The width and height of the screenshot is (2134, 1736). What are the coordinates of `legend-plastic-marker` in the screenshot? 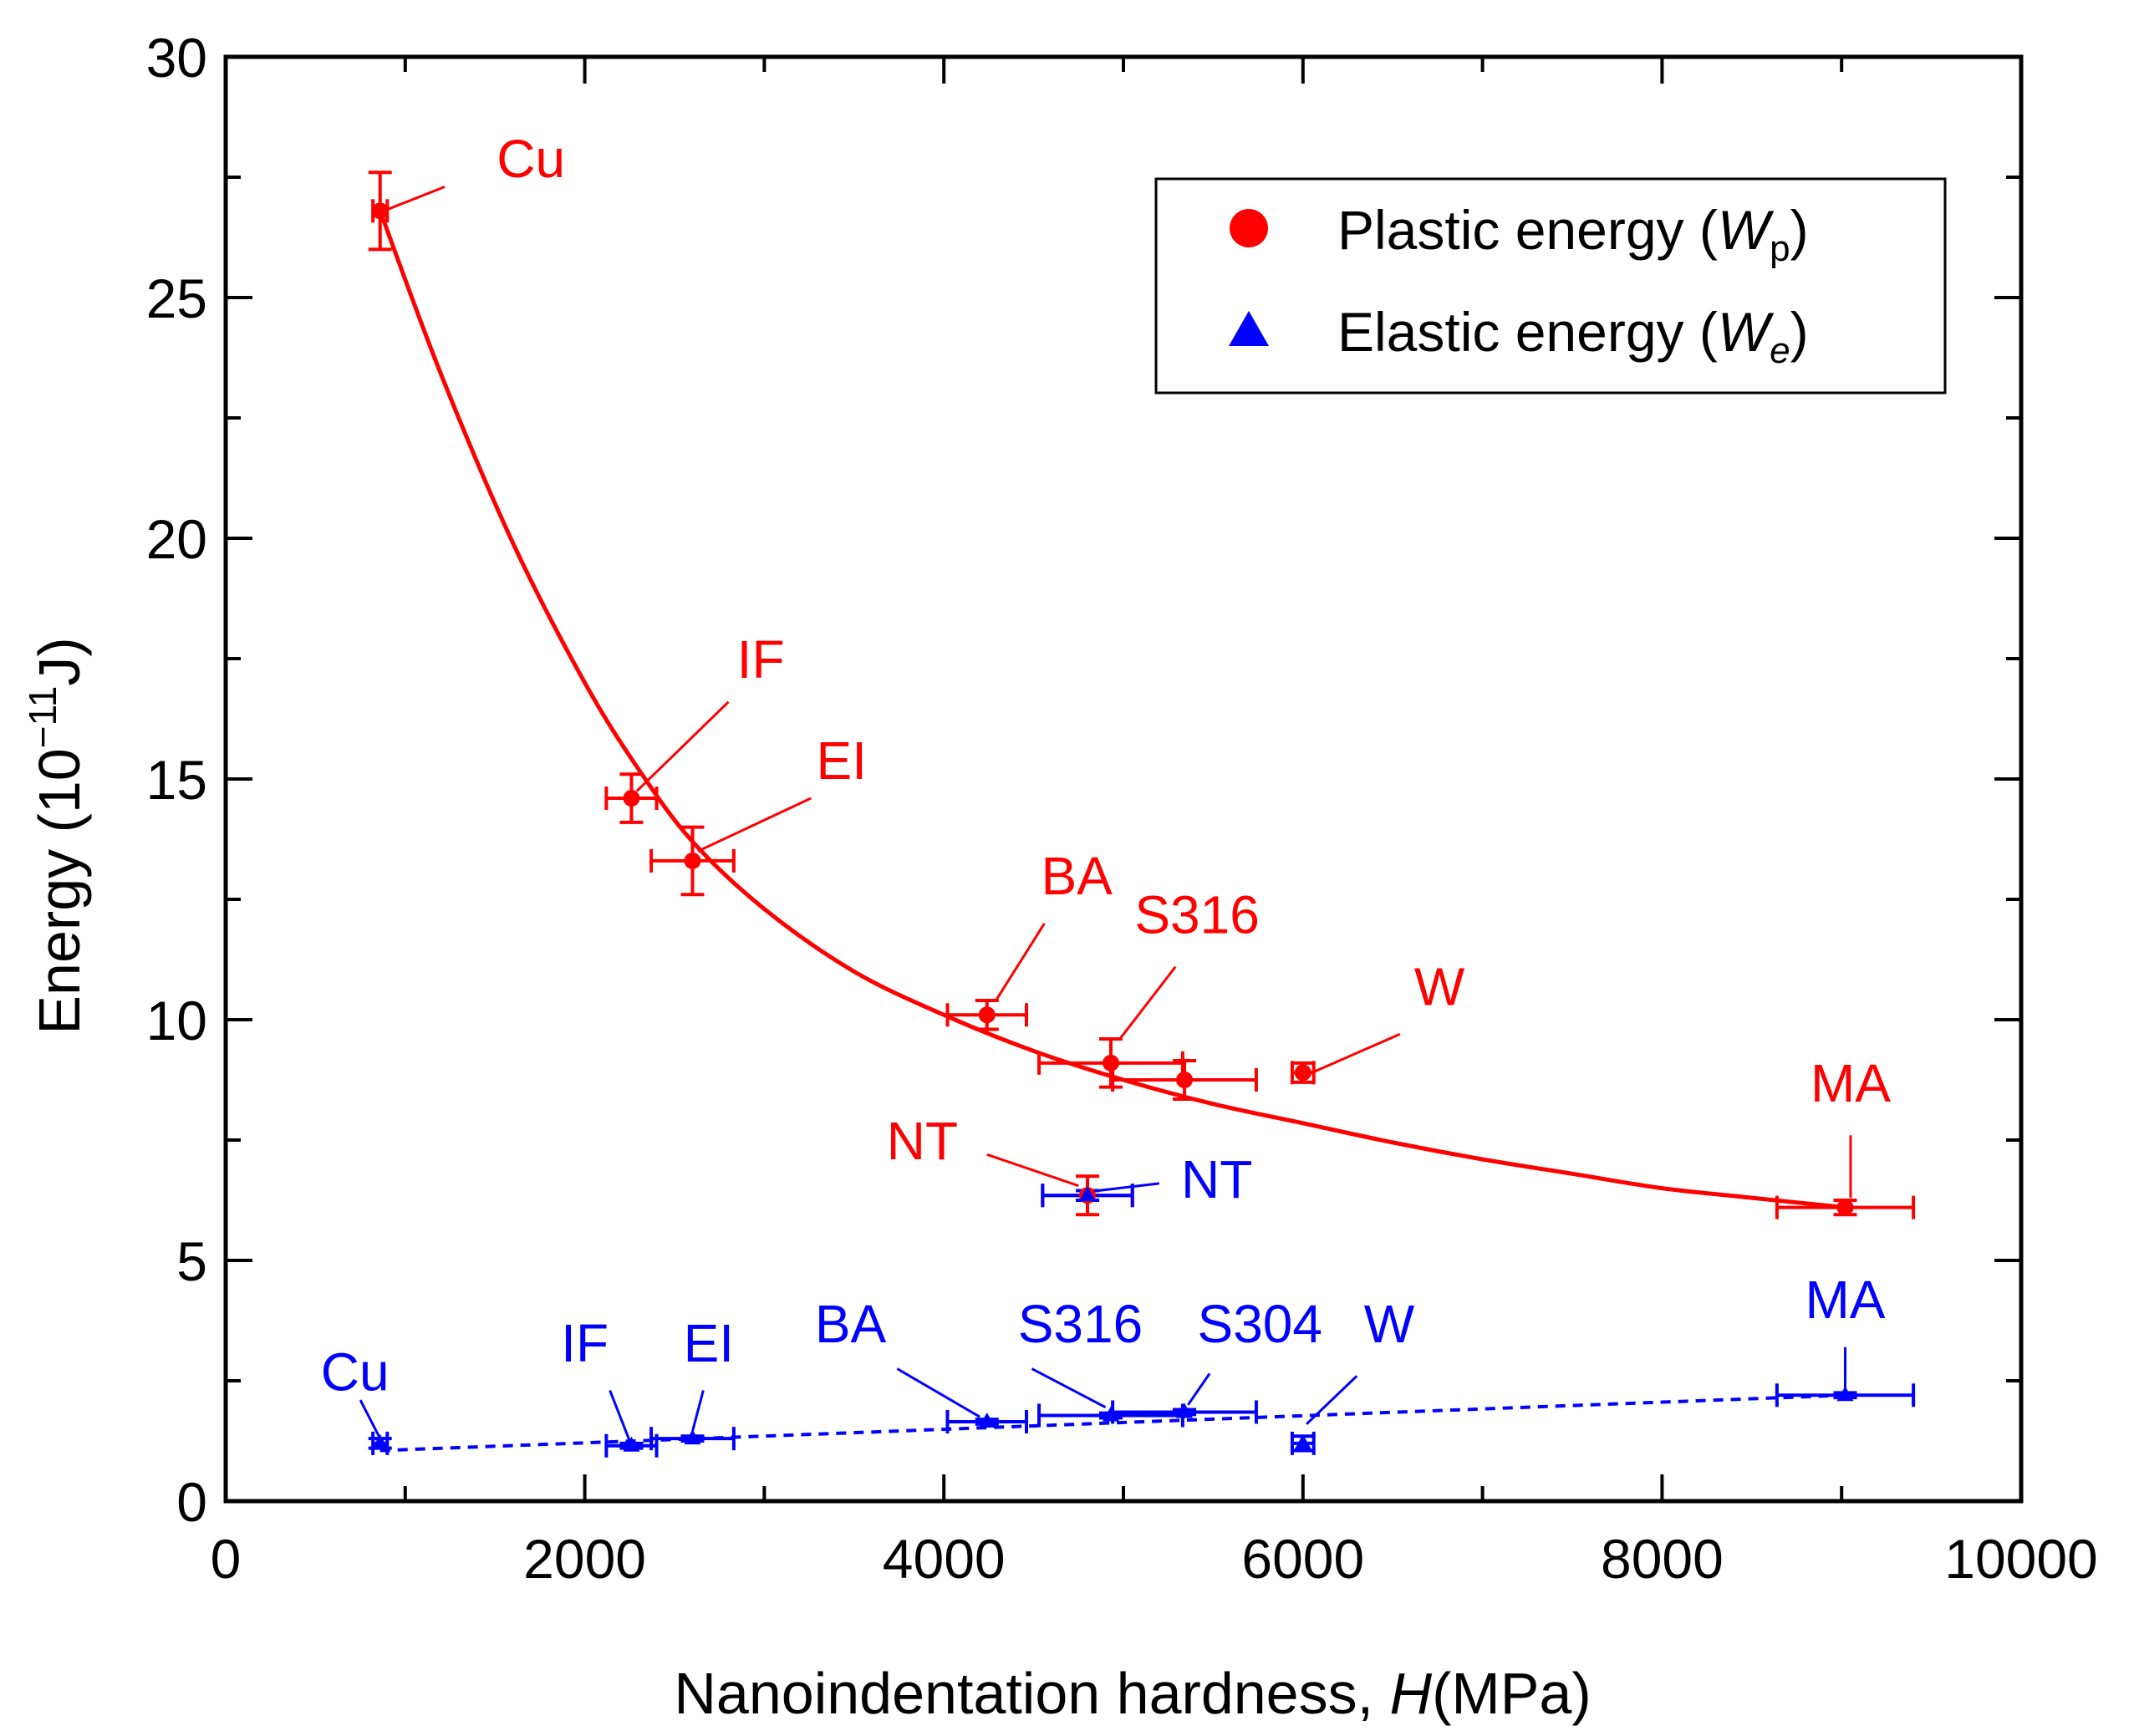 It's located at (1249, 228).